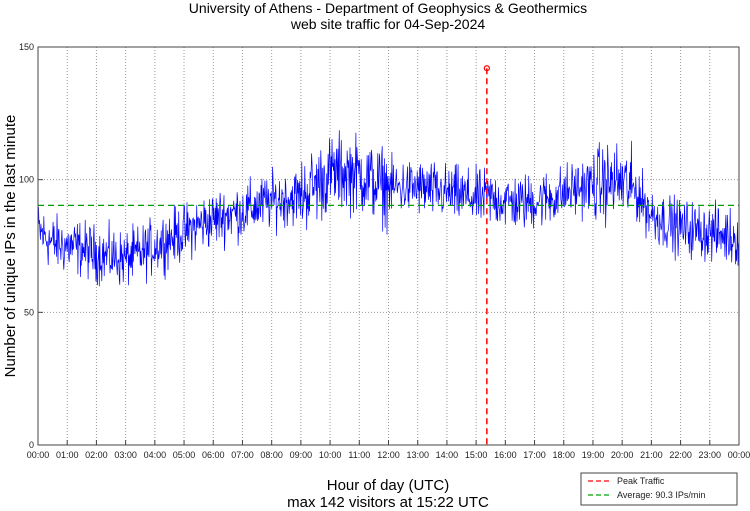 This screenshot has height=511, width=750. Describe the element at coordinates (388, 24) in the screenshot. I see `chart-subtitle: web site traffic for 04-Sep-2024` at that location.